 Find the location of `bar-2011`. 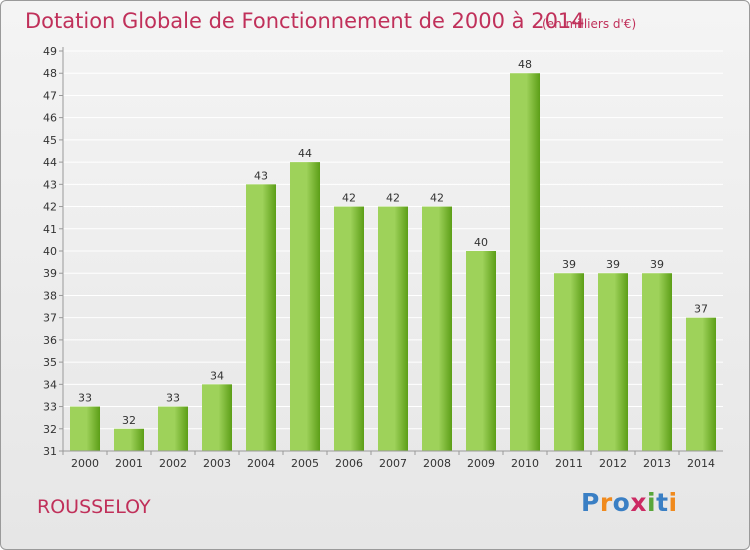

bar-2011 is located at coordinates (569, 362).